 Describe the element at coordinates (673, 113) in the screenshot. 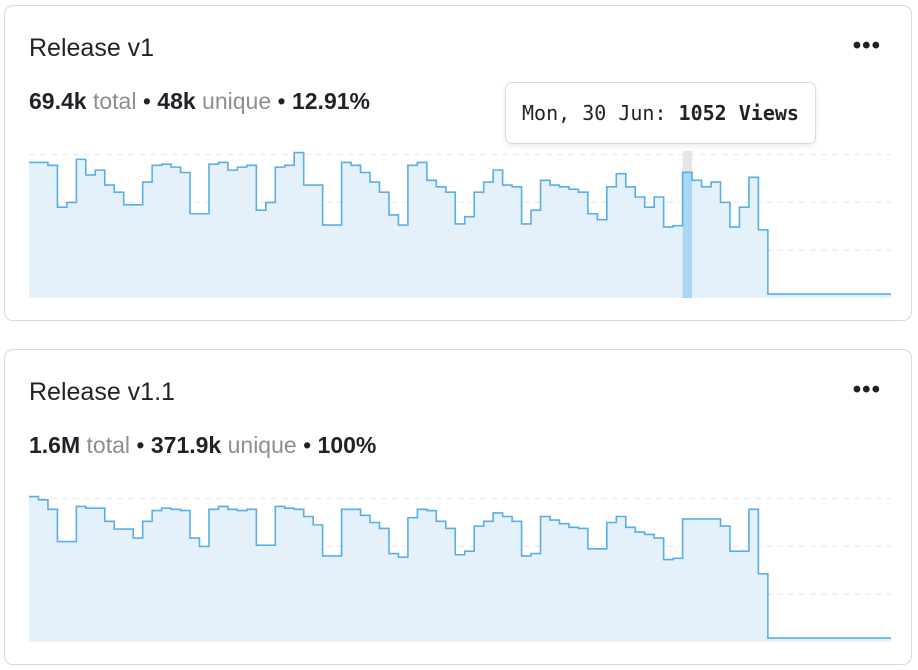

I see `space` at that location.